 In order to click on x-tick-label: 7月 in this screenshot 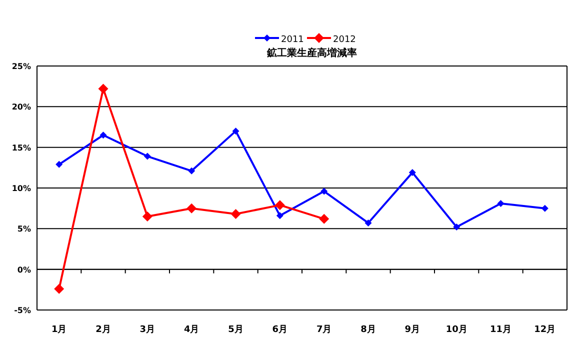, I will do `click(324, 329)`.